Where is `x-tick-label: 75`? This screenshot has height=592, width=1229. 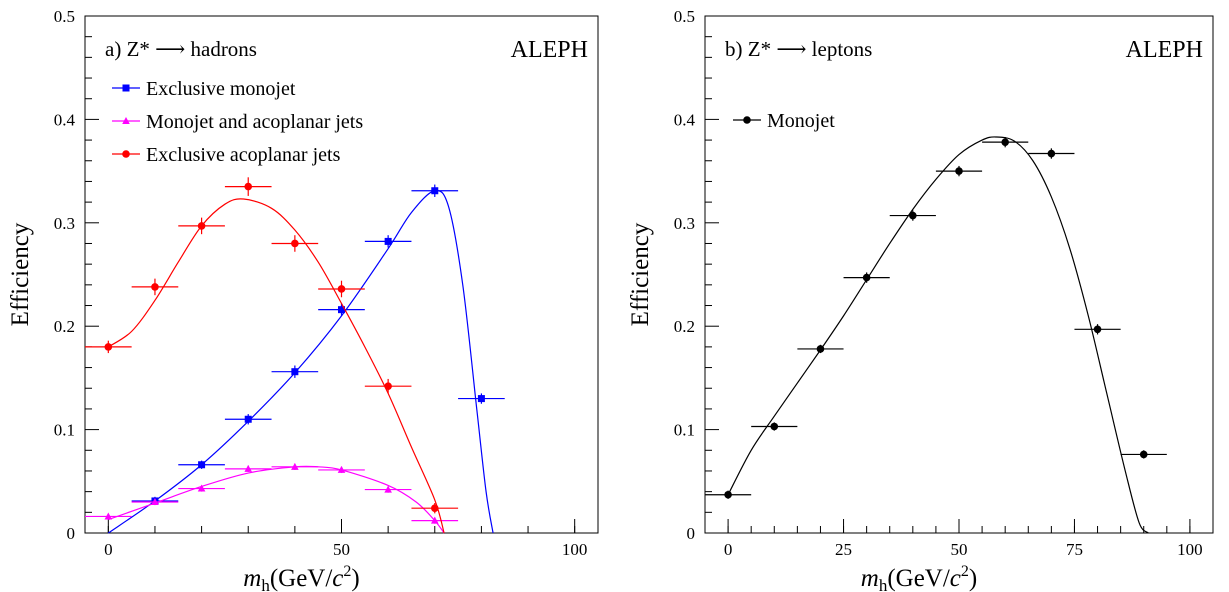 x-tick-label: 75 is located at coordinates (1074, 549).